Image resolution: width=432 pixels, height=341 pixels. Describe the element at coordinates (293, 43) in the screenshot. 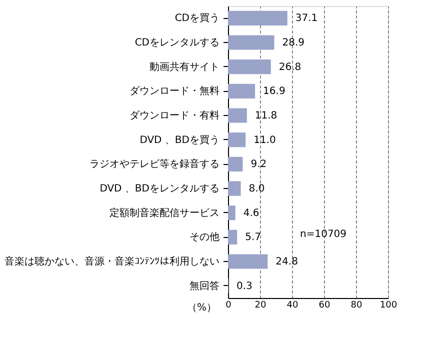

I see `data-label: 28.9` at that location.